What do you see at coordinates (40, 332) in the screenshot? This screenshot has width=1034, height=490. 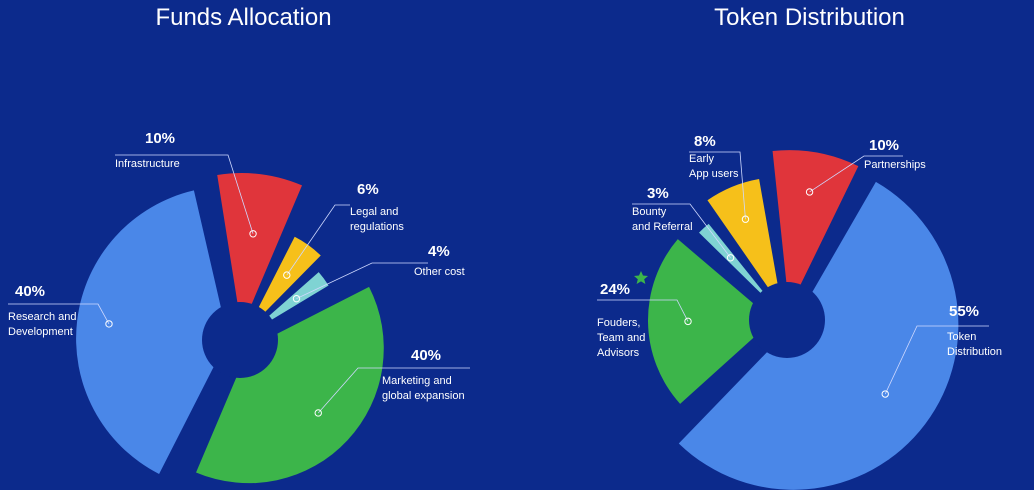 I see `slice-label: Development` at bounding box center [40, 332].